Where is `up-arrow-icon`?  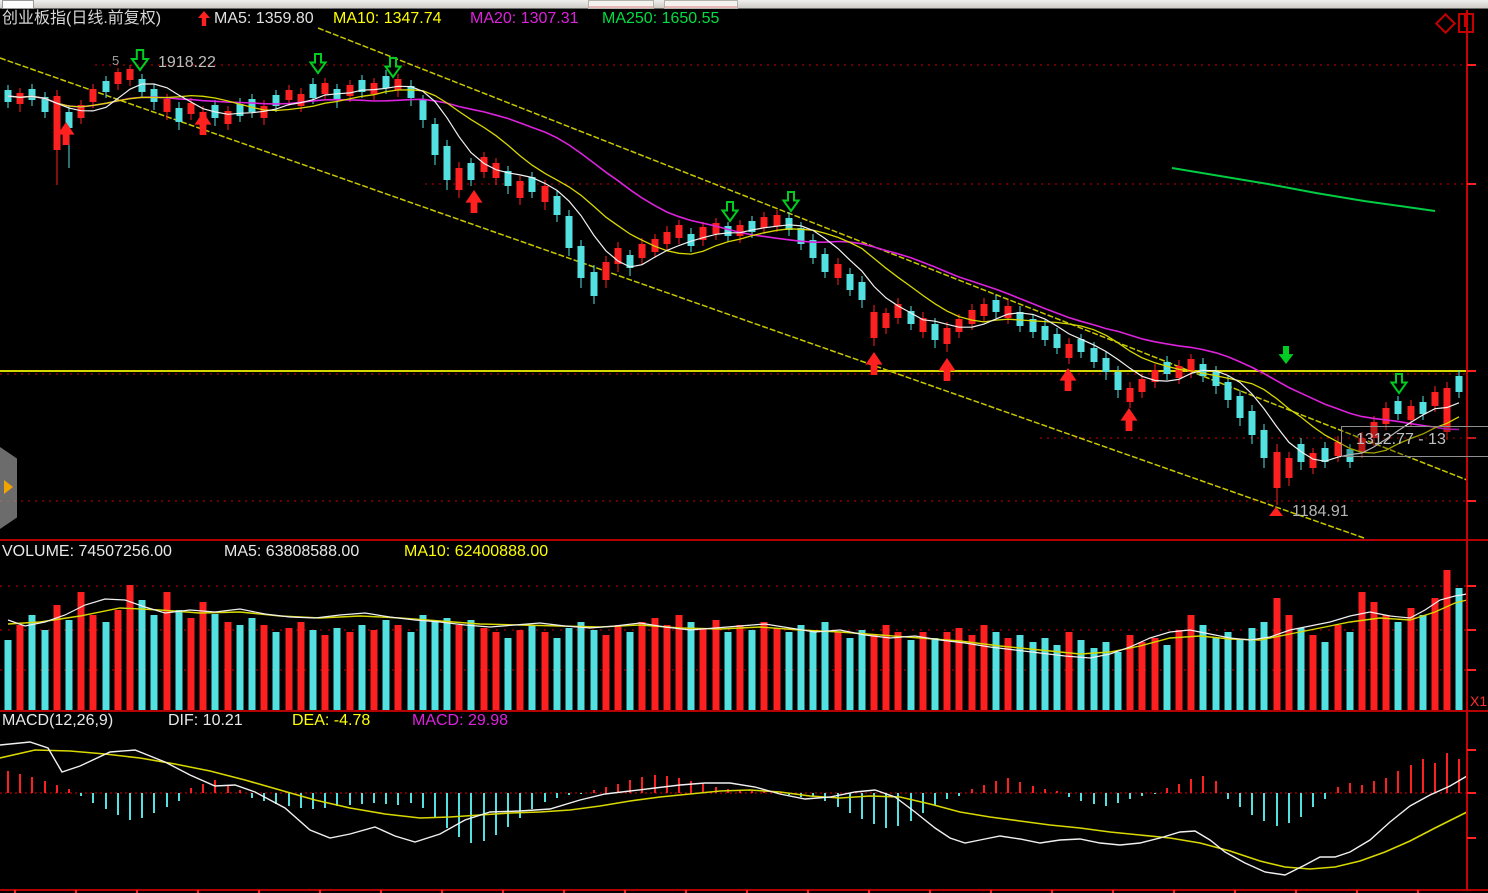 up-arrow-icon is located at coordinates (204, 18).